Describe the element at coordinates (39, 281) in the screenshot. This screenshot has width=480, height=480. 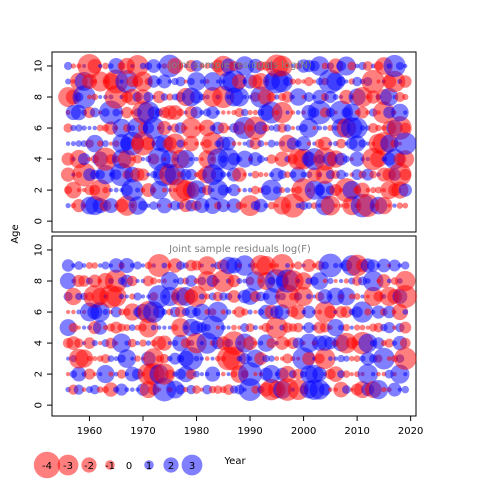
I see `y-tick-label: 8` at that location.